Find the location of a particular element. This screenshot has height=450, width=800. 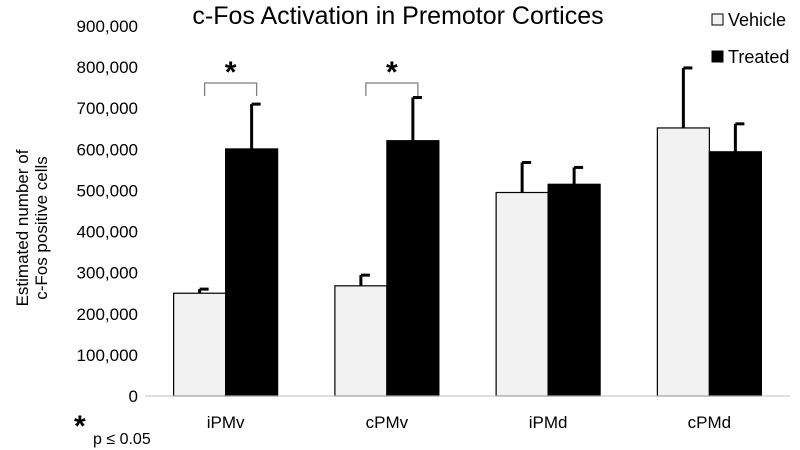

bar-vehicle-cPMv is located at coordinates (361, 341).